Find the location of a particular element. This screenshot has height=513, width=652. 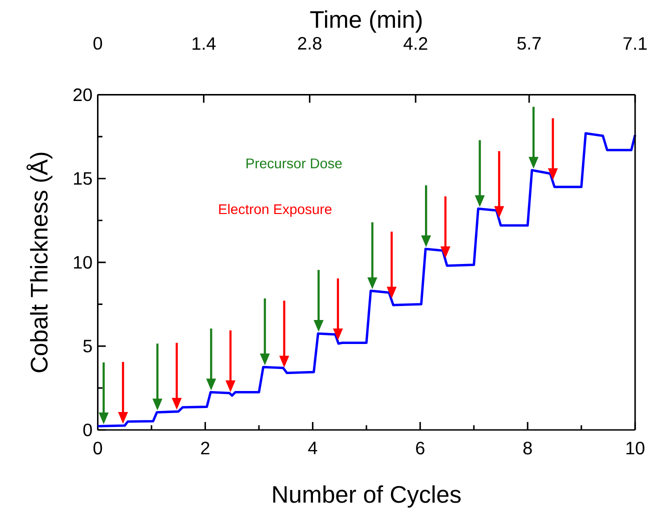

annotation: Electron Exposure is located at coordinates (275, 211).